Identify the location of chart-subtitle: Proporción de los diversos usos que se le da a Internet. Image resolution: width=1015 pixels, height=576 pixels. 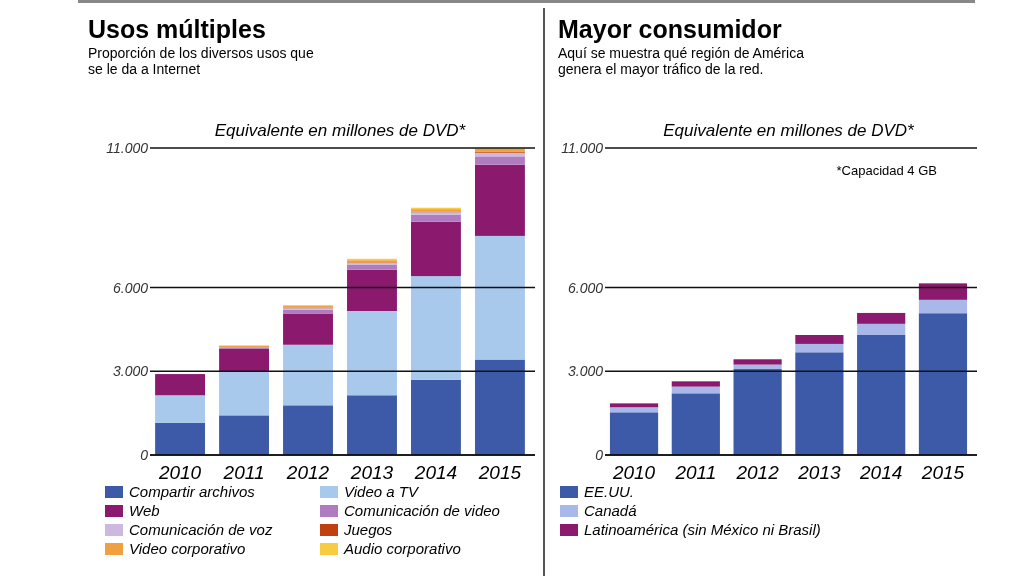
(201, 61).